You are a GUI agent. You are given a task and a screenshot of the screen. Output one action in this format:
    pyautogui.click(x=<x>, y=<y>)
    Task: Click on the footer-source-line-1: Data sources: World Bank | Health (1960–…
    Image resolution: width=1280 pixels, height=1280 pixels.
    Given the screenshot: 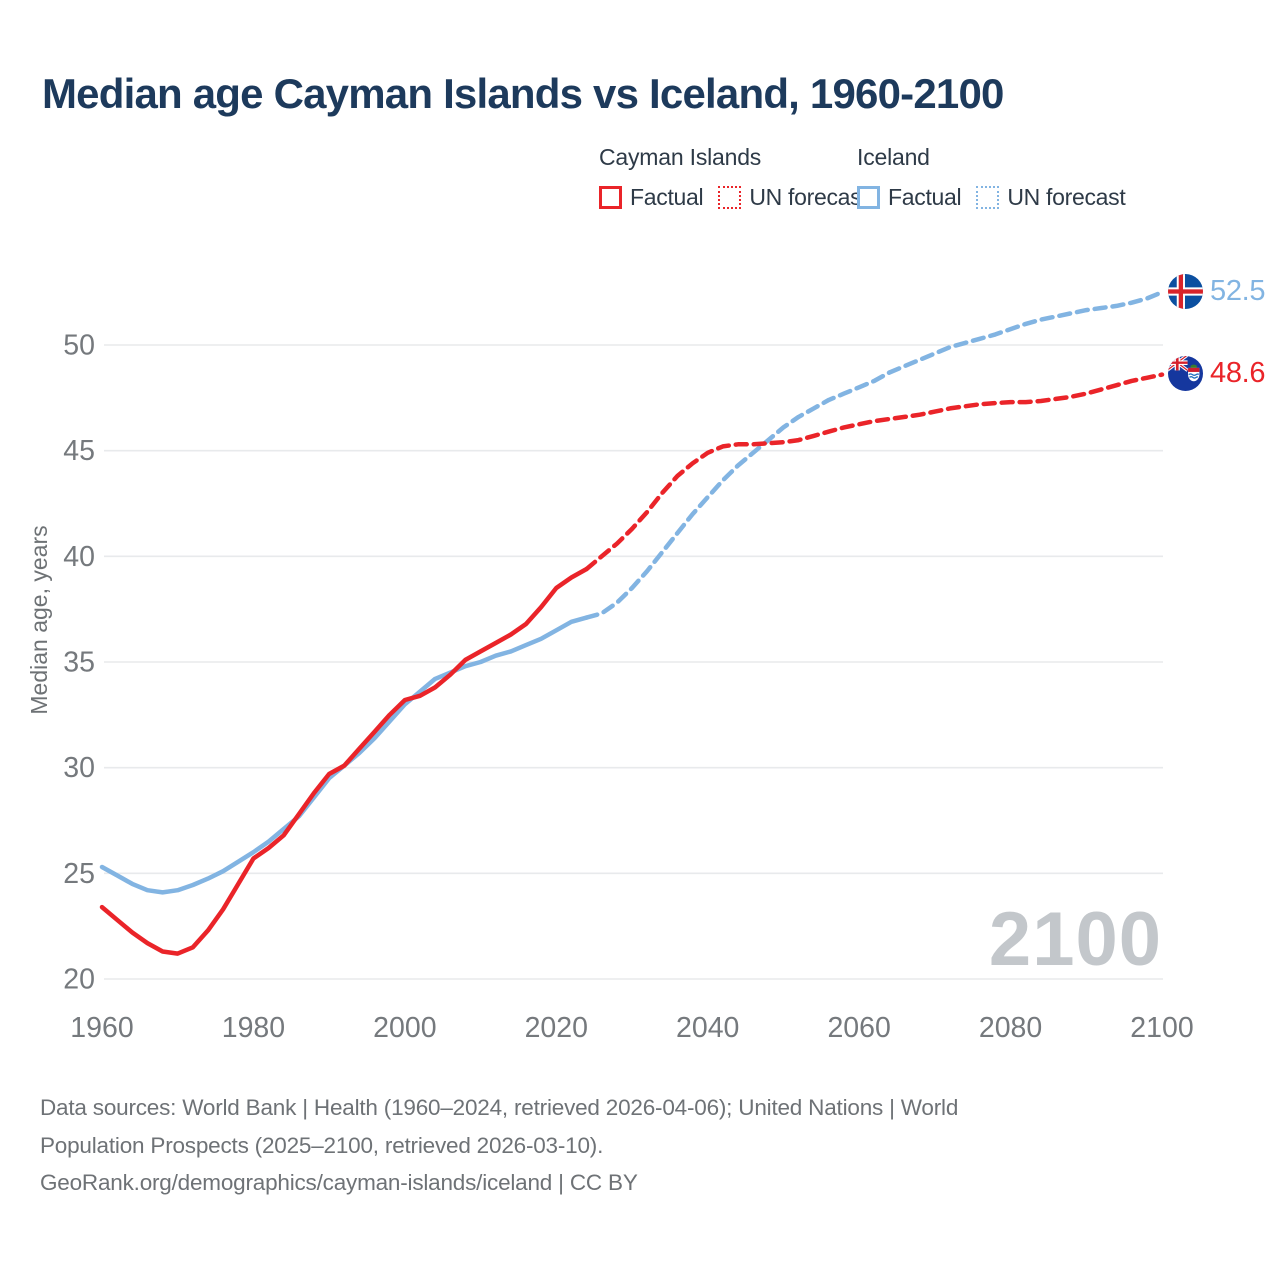 What is the action you would take?
    pyautogui.click(x=499, y=1107)
    